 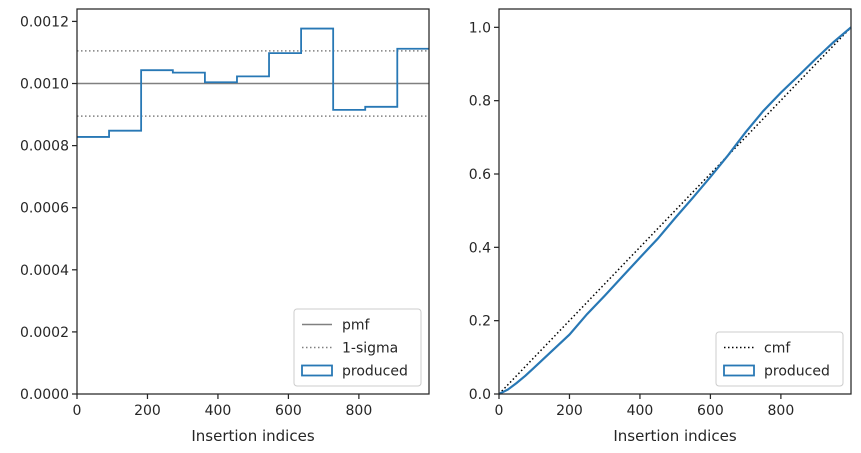 What do you see at coordinates (44, 271) in the screenshot?
I see `y-tick-label: 0.0004` at bounding box center [44, 271].